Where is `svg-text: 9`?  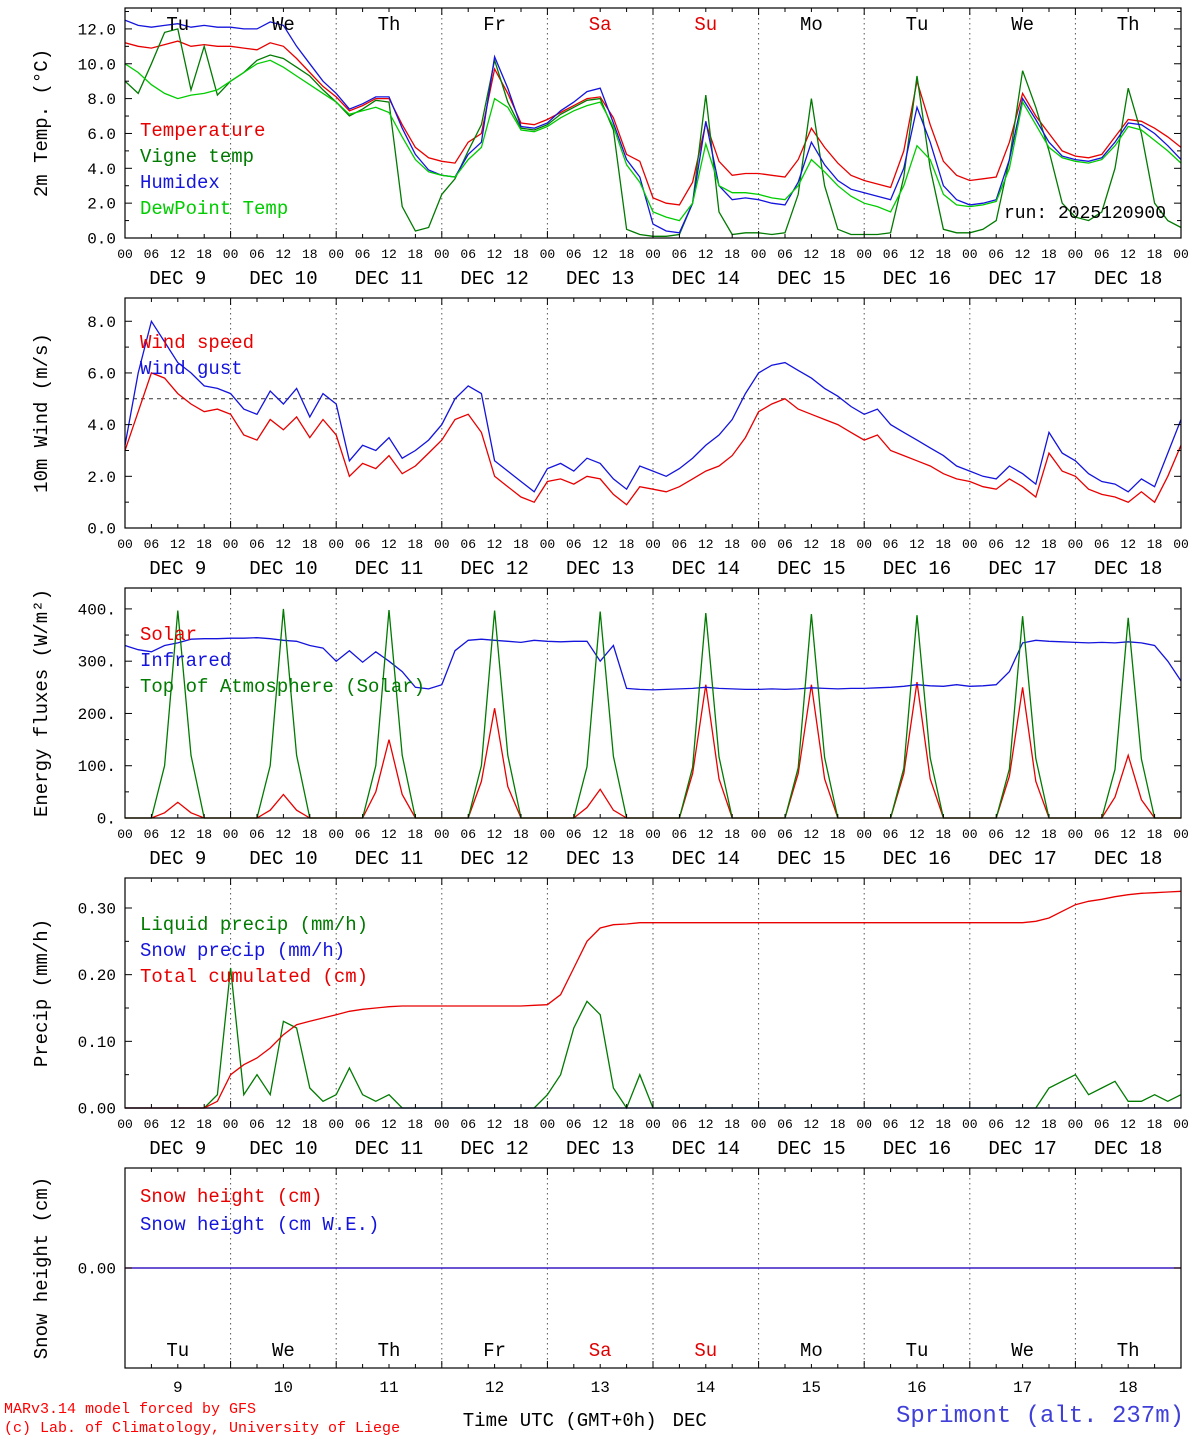 svg-text: 9 is located at coordinates (178, 1388).